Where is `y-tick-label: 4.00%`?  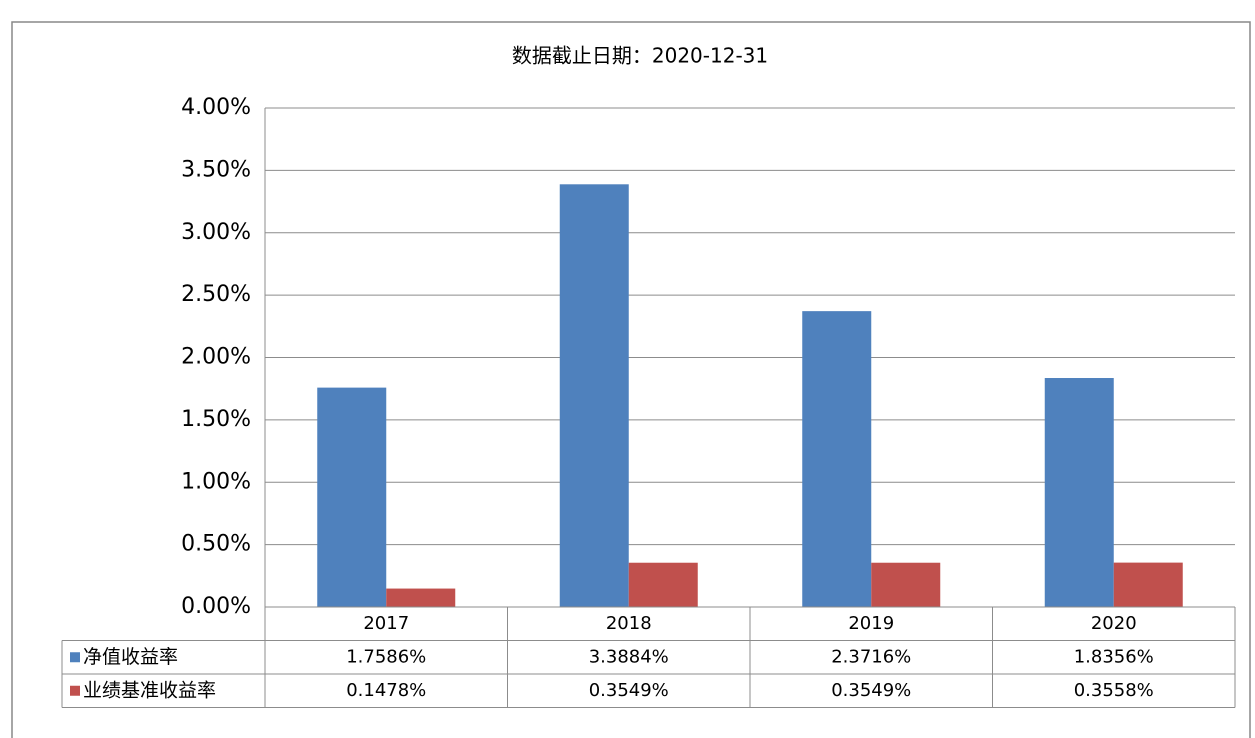 y-tick-label: 4.00% is located at coordinates (216, 107).